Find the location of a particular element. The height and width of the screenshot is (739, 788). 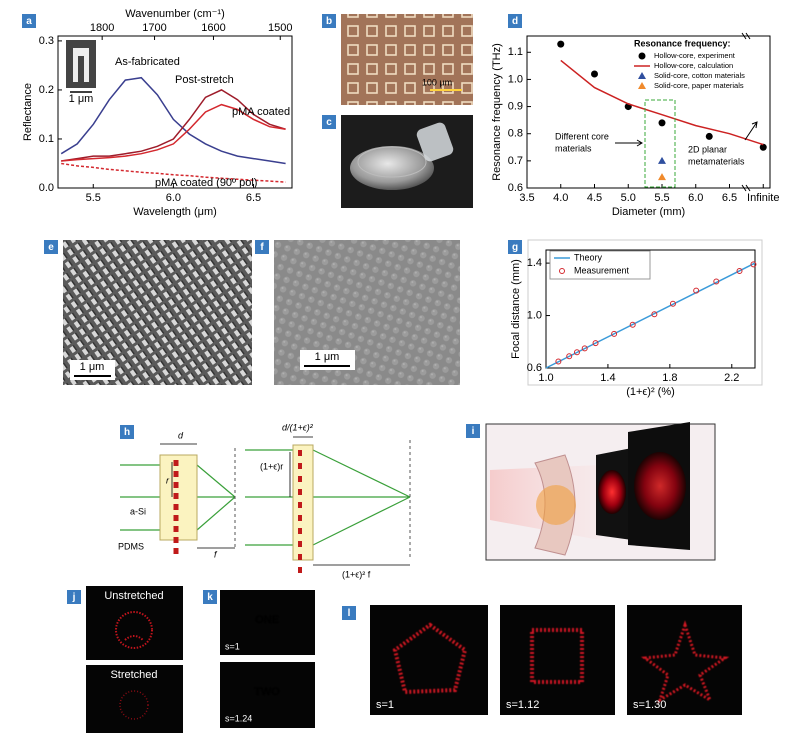

y-tick-label: 1.1 is located at coordinates (515, 52).